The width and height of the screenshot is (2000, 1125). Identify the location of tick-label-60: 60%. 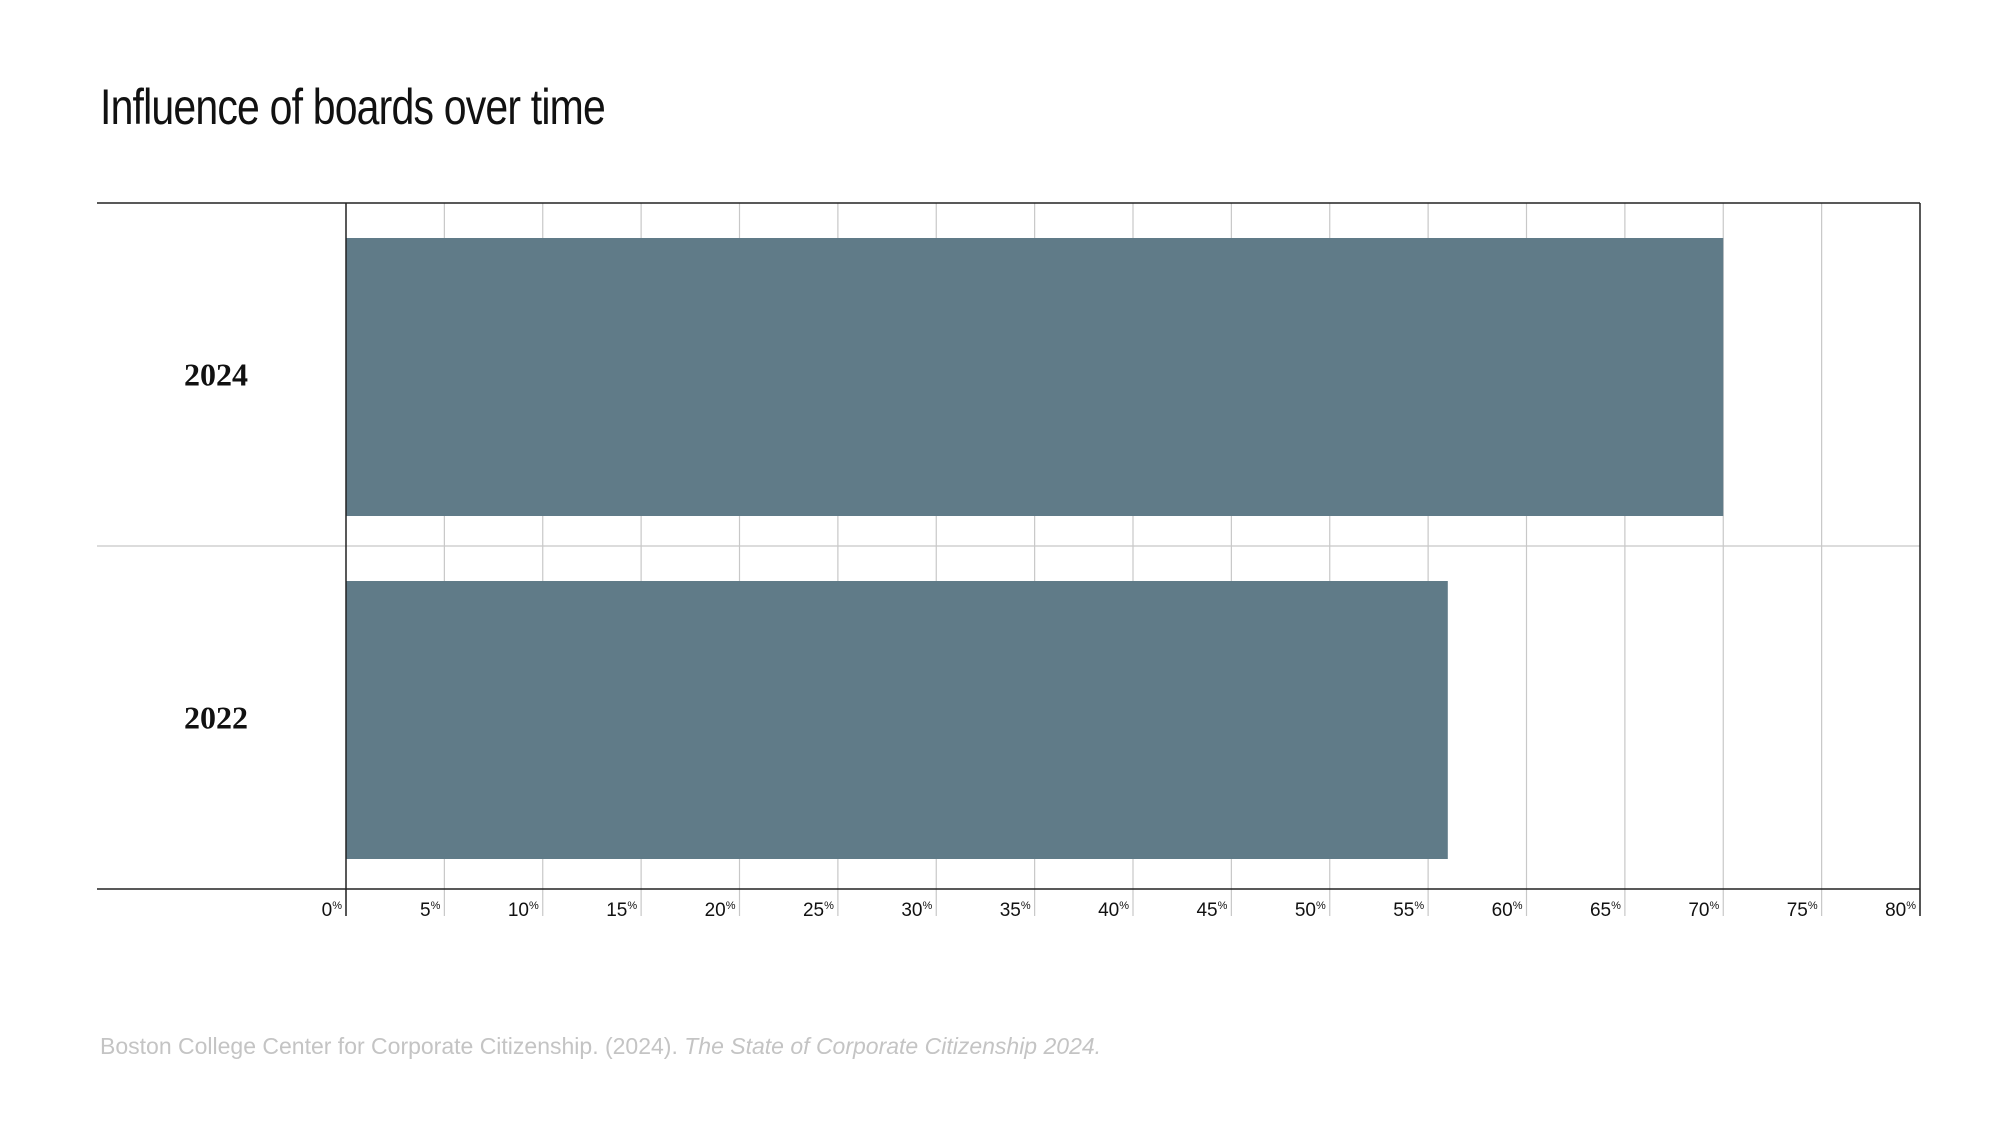
(1507, 910).